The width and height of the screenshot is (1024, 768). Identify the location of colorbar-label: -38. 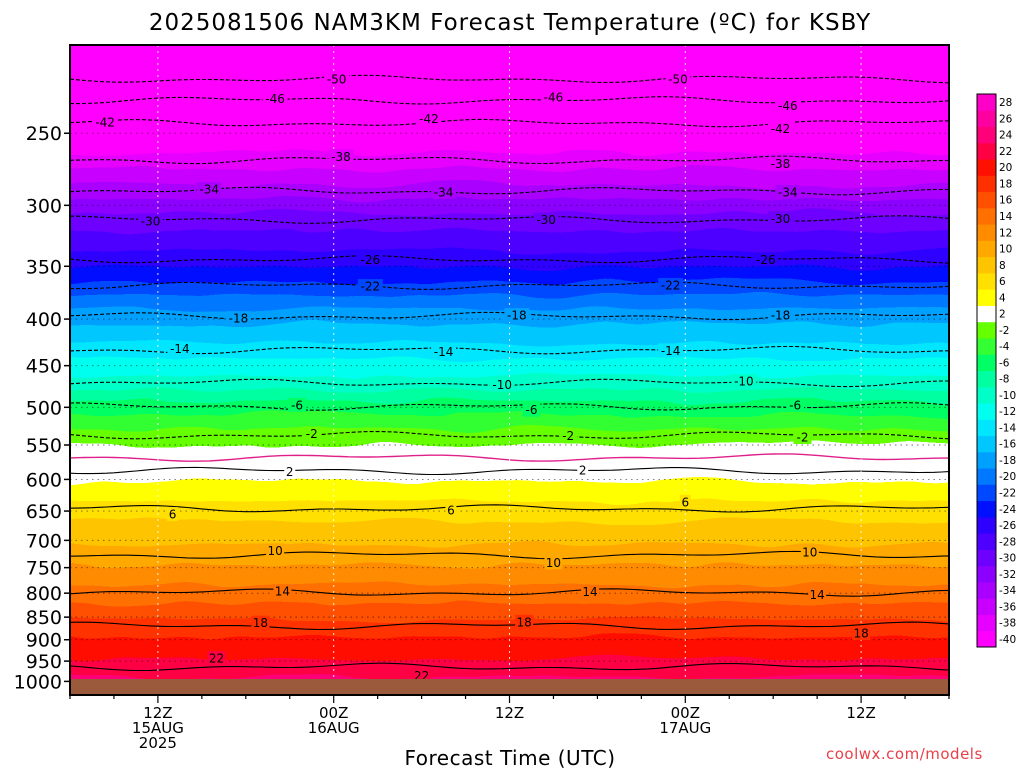
(1007, 624).